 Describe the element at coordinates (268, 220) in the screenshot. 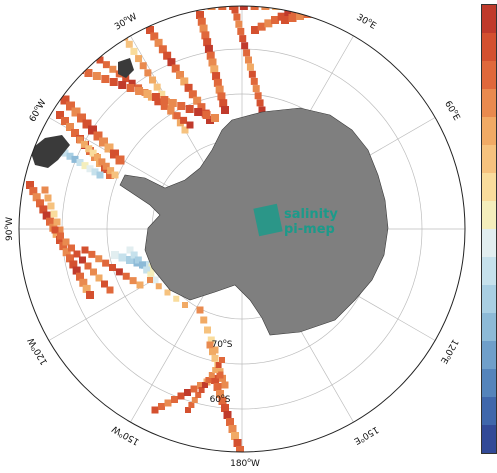

I see `logo-mark` at that location.